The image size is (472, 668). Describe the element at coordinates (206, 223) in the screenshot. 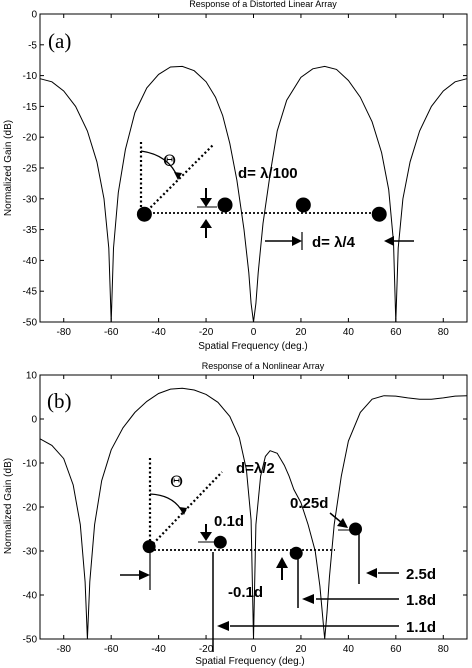

I see `spacing-arrowhead-bottom` at that location.